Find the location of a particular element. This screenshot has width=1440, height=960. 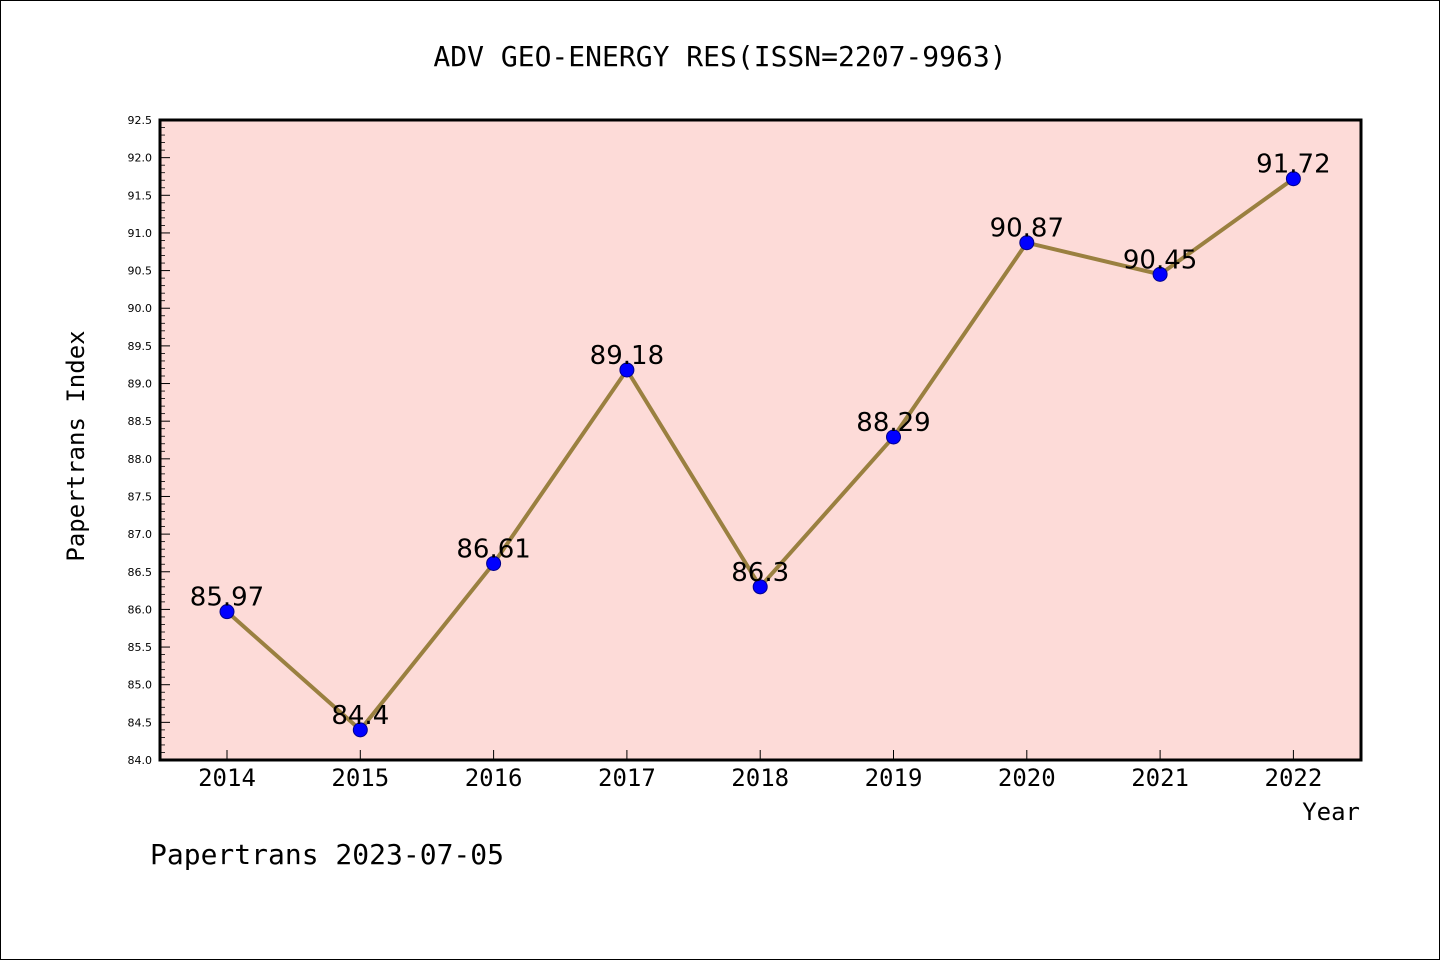

y-tick-label: 89.0 is located at coordinates (140, 384).